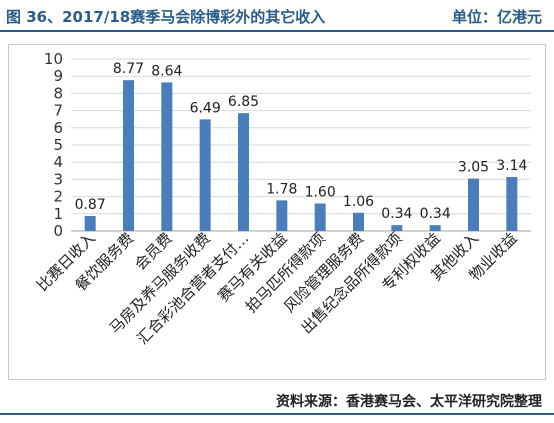 The width and height of the screenshot is (554, 423). What do you see at coordinates (58, 197) in the screenshot?
I see `y-tick-label: 2` at bounding box center [58, 197].